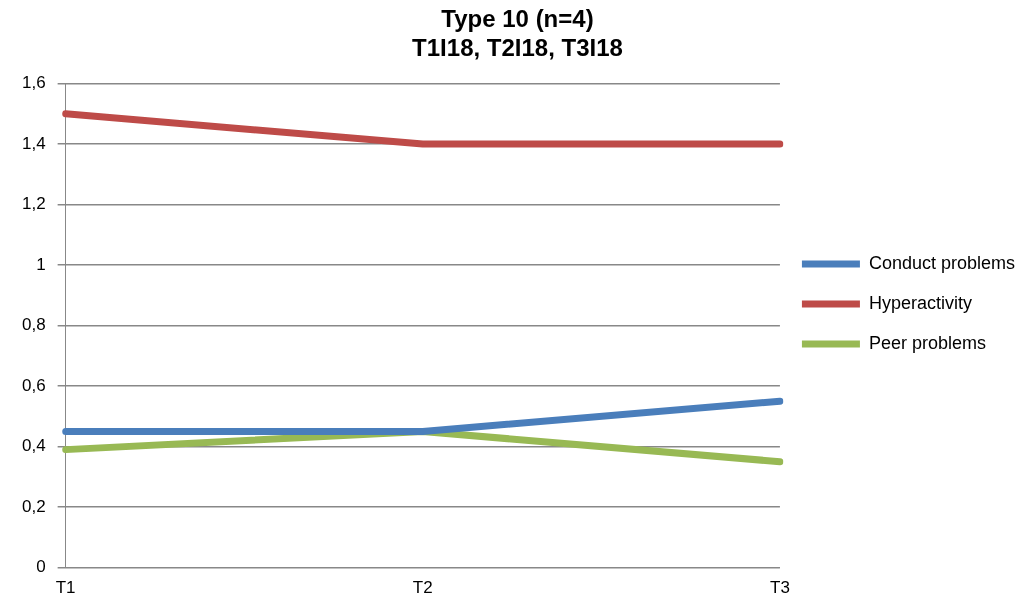 Image resolution: width=1031 pixels, height=606 pixels. I want to click on y-tick-label: 1, so click(41, 264).